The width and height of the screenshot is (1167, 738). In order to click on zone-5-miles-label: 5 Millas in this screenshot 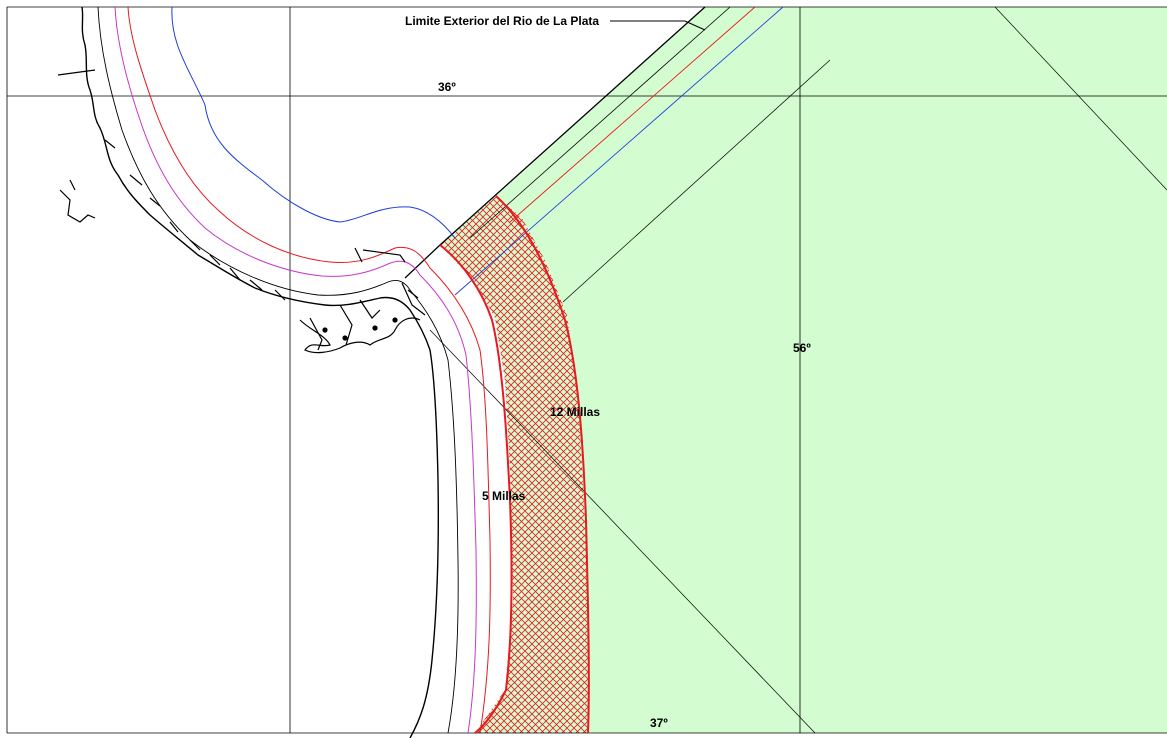, I will do `click(504, 496)`.